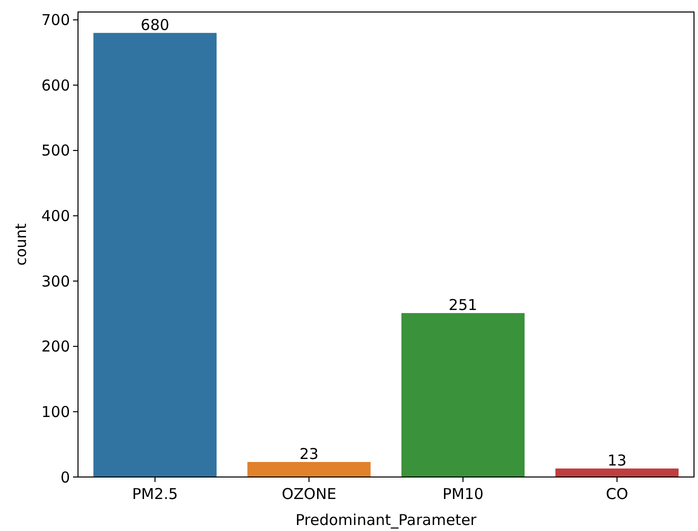 This screenshot has width=698, height=531. What do you see at coordinates (55, 85) in the screenshot?
I see `y-tick-label: 600` at bounding box center [55, 85].